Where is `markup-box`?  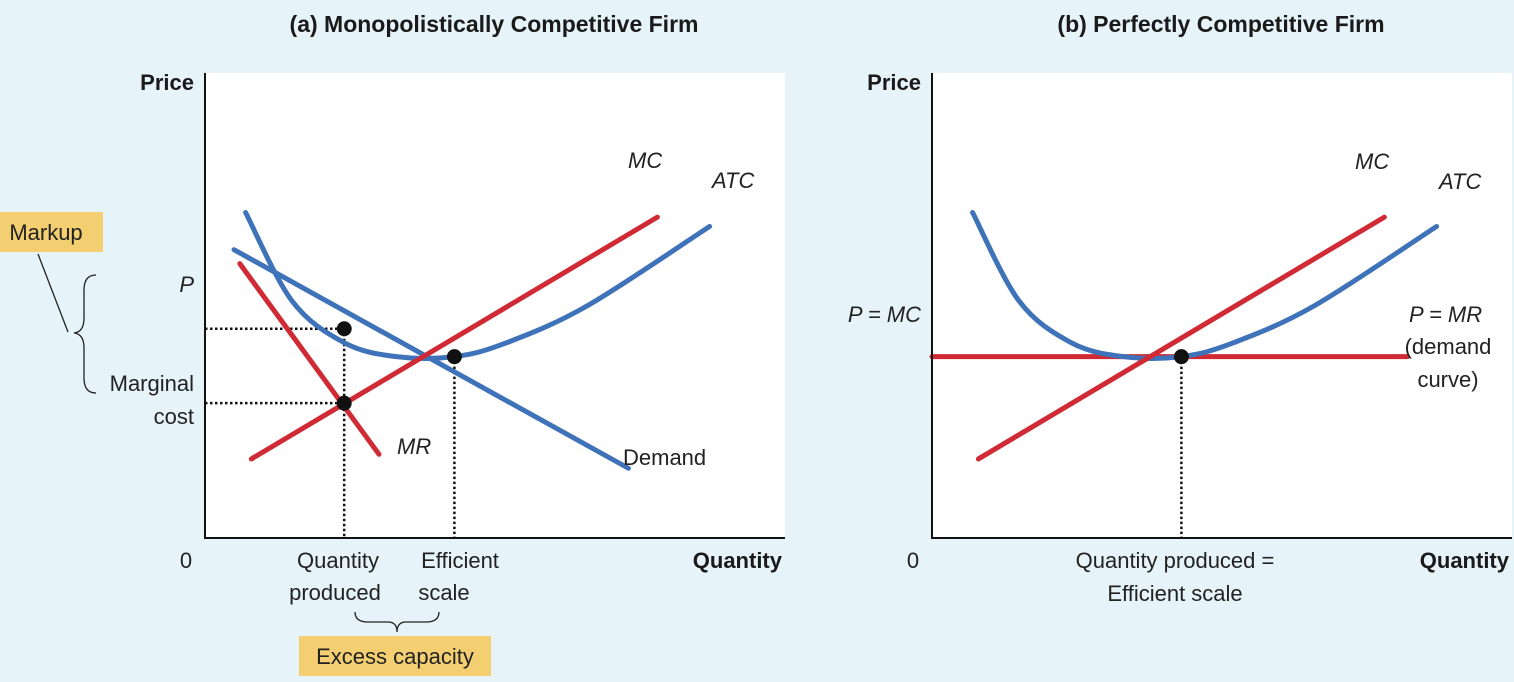 markup-box is located at coordinates (51, 232).